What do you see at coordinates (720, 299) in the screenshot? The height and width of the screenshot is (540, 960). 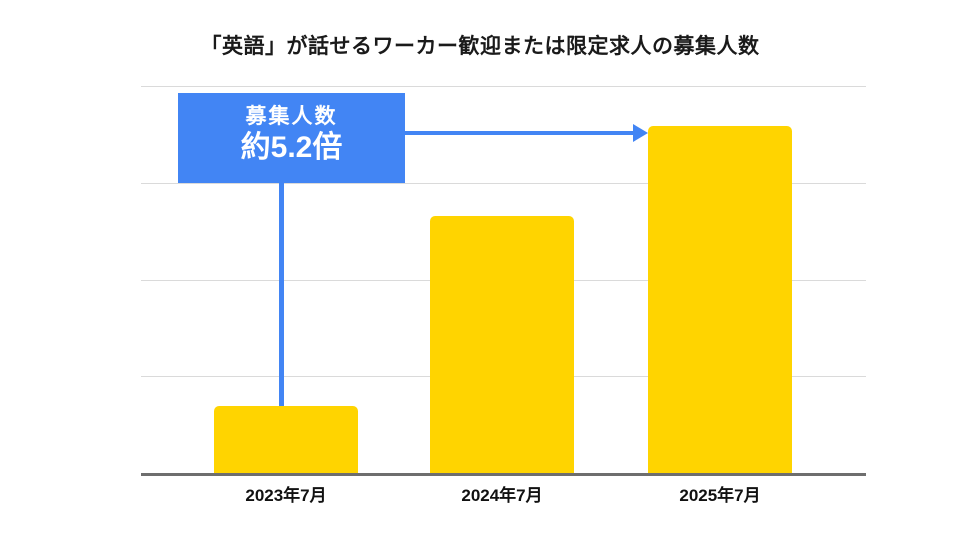 I see `bar-2025` at bounding box center [720, 299].